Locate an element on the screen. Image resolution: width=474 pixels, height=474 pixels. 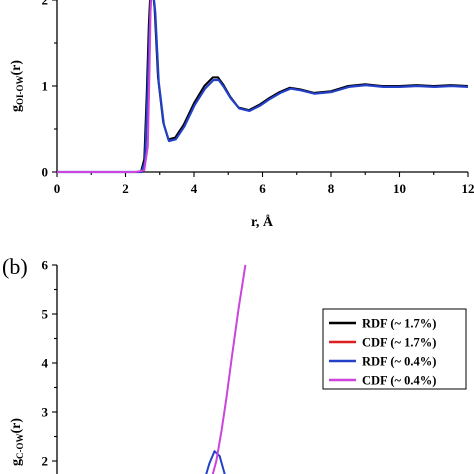
panel-a-ylabel-suffix: (r) is located at coordinates (16, 68).